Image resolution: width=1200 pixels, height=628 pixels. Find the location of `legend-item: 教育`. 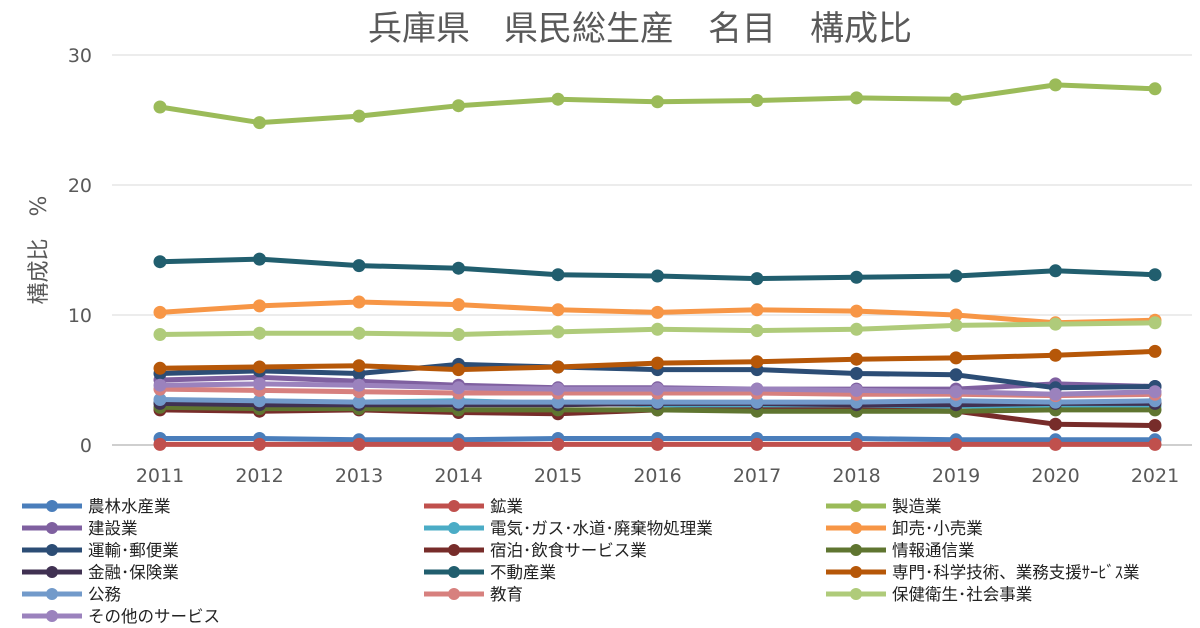

legend-item: 教育 is located at coordinates (473, 594).